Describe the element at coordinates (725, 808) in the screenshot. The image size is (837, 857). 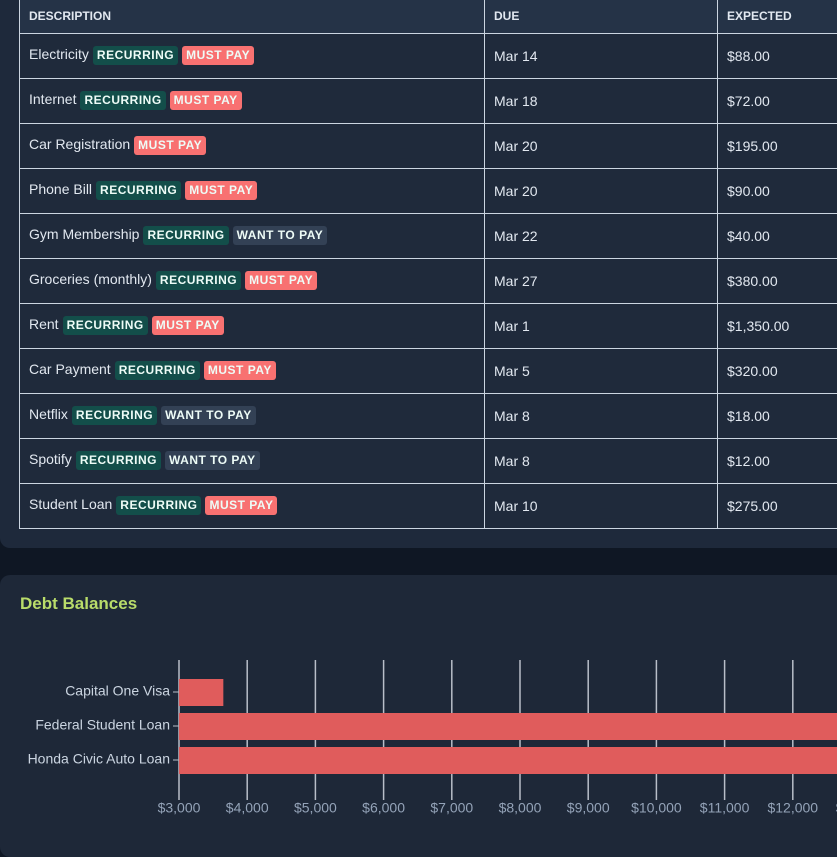
I see `x-tick-label: $11,000` at that location.